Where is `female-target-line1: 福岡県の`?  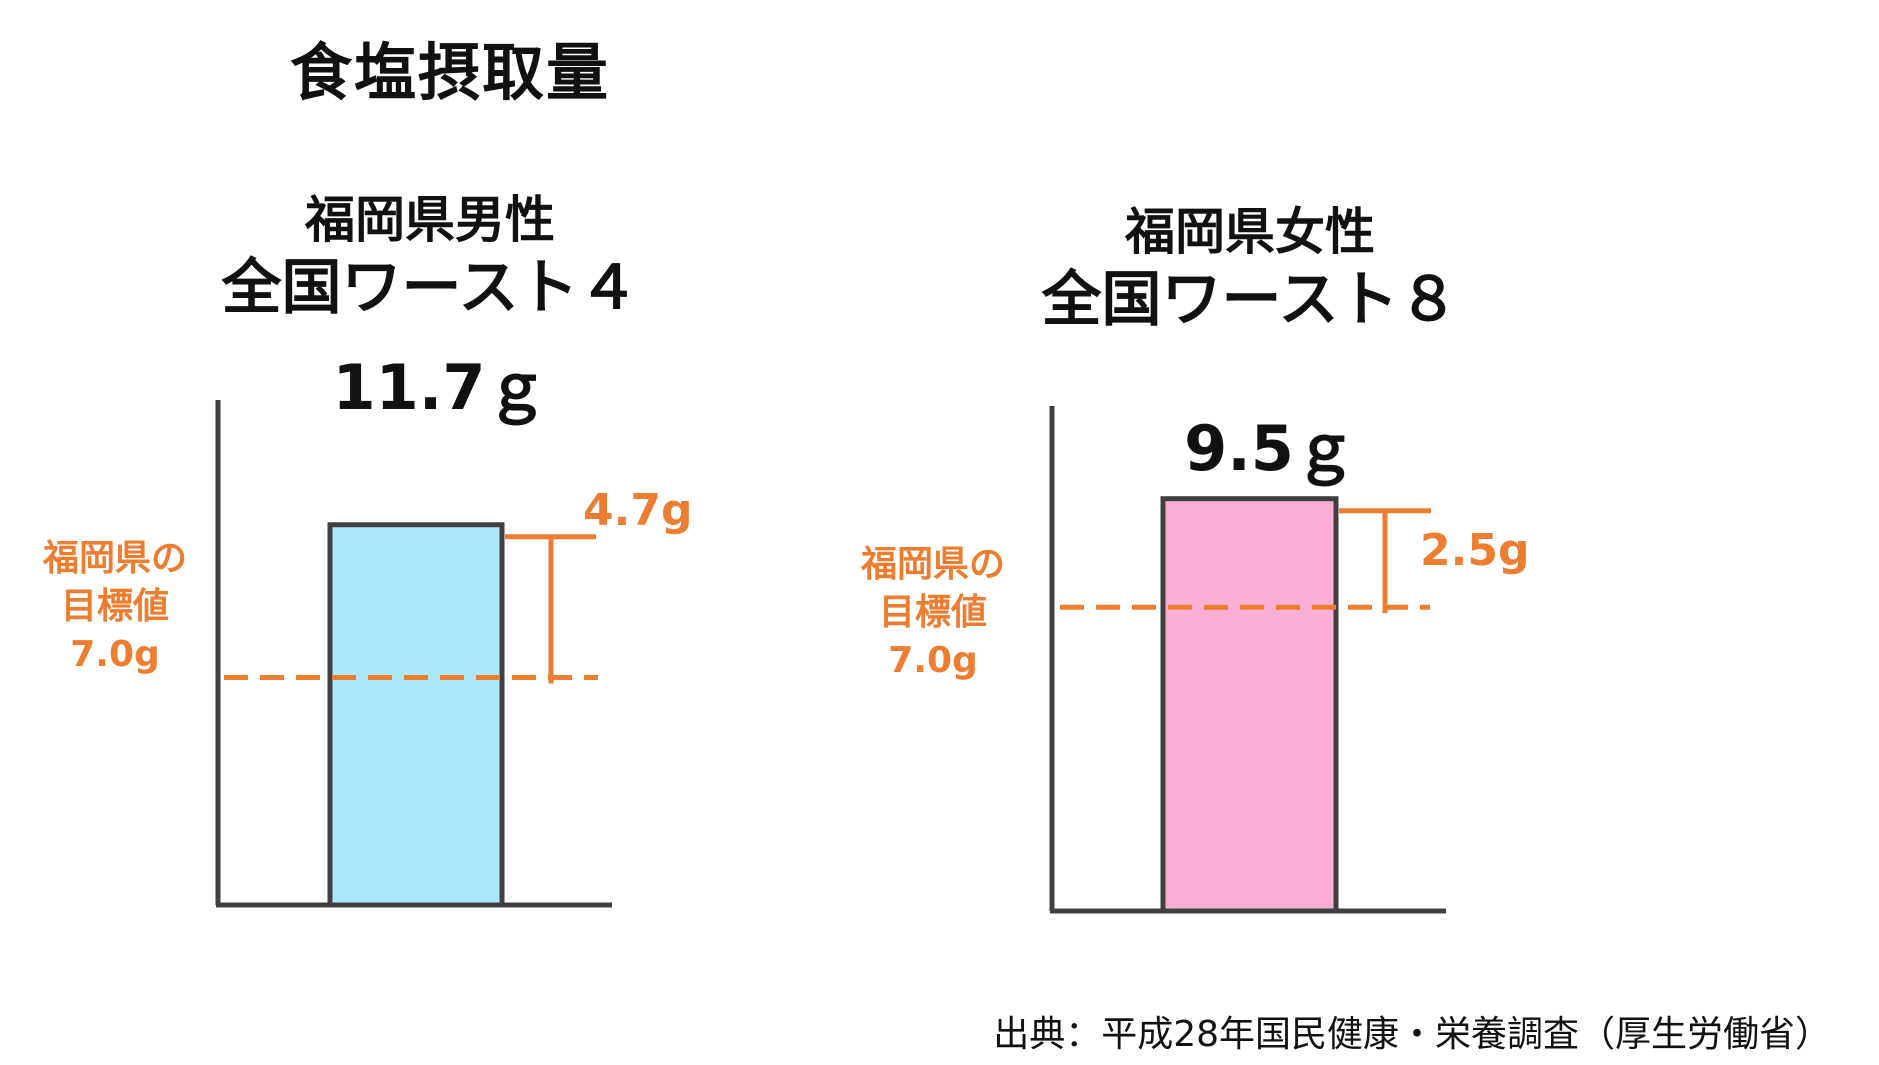 female-target-line1: 福岡県の is located at coordinates (932, 564).